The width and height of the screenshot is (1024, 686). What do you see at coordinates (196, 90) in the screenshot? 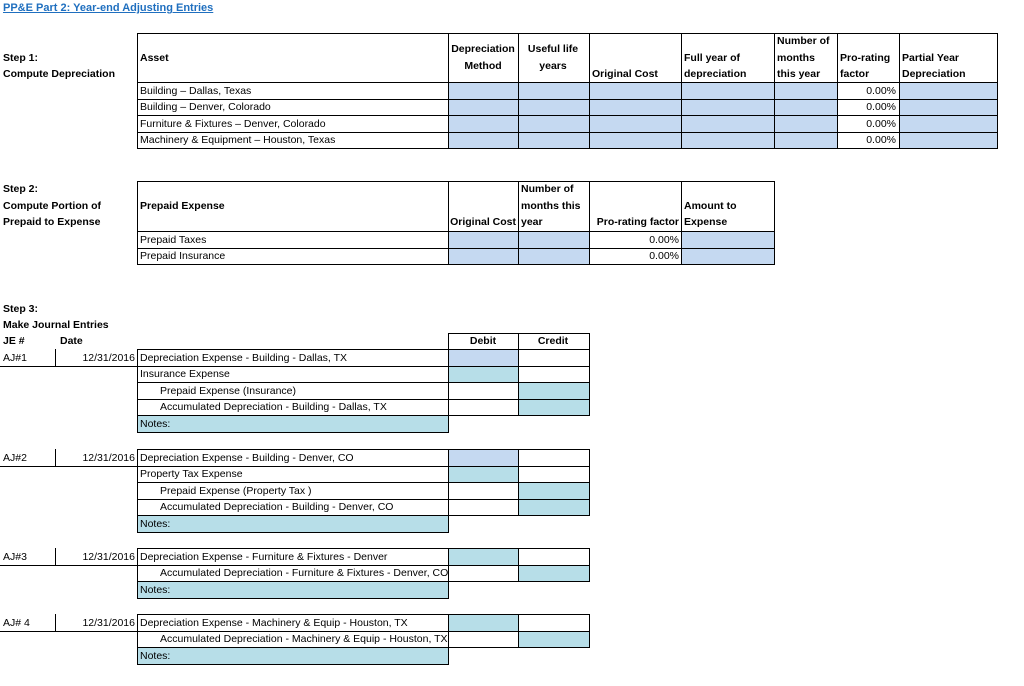
I see `asset-name: Building – Dallas, Texas` at bounding box center [196, 90].